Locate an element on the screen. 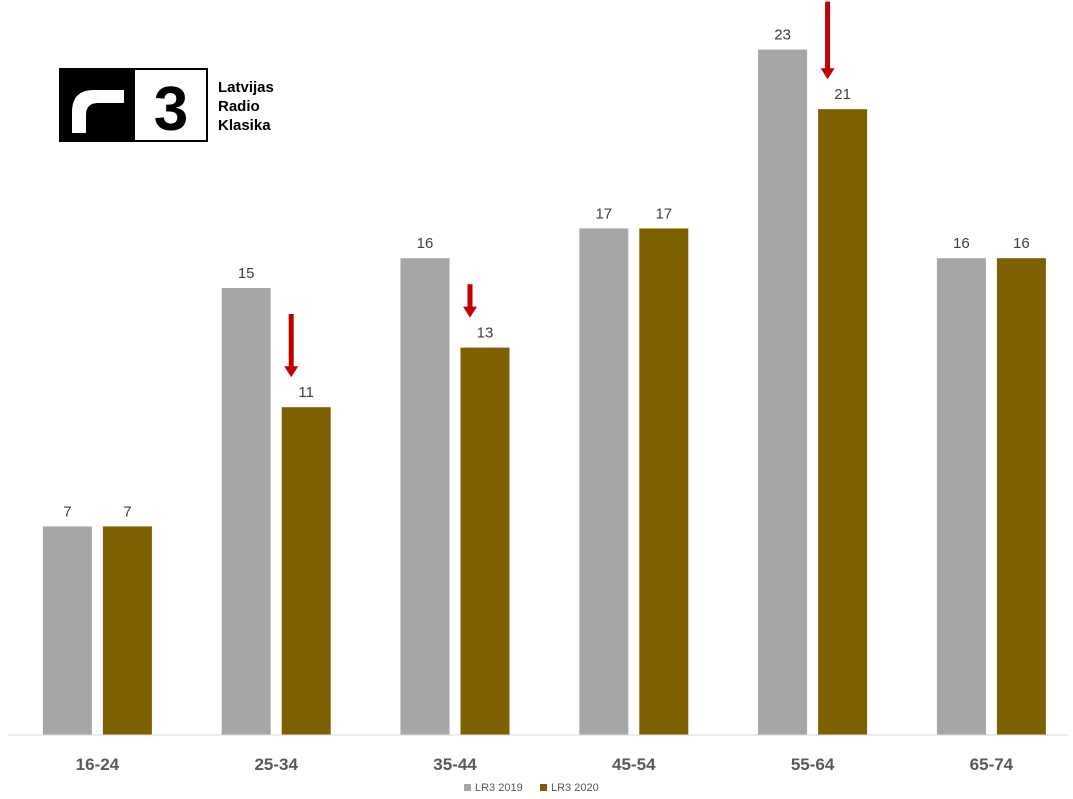 Image resolution: width=1073 pixels, height=799 pixels. value-label-16-24-s1: 7 is located at coordinates (127, 511).